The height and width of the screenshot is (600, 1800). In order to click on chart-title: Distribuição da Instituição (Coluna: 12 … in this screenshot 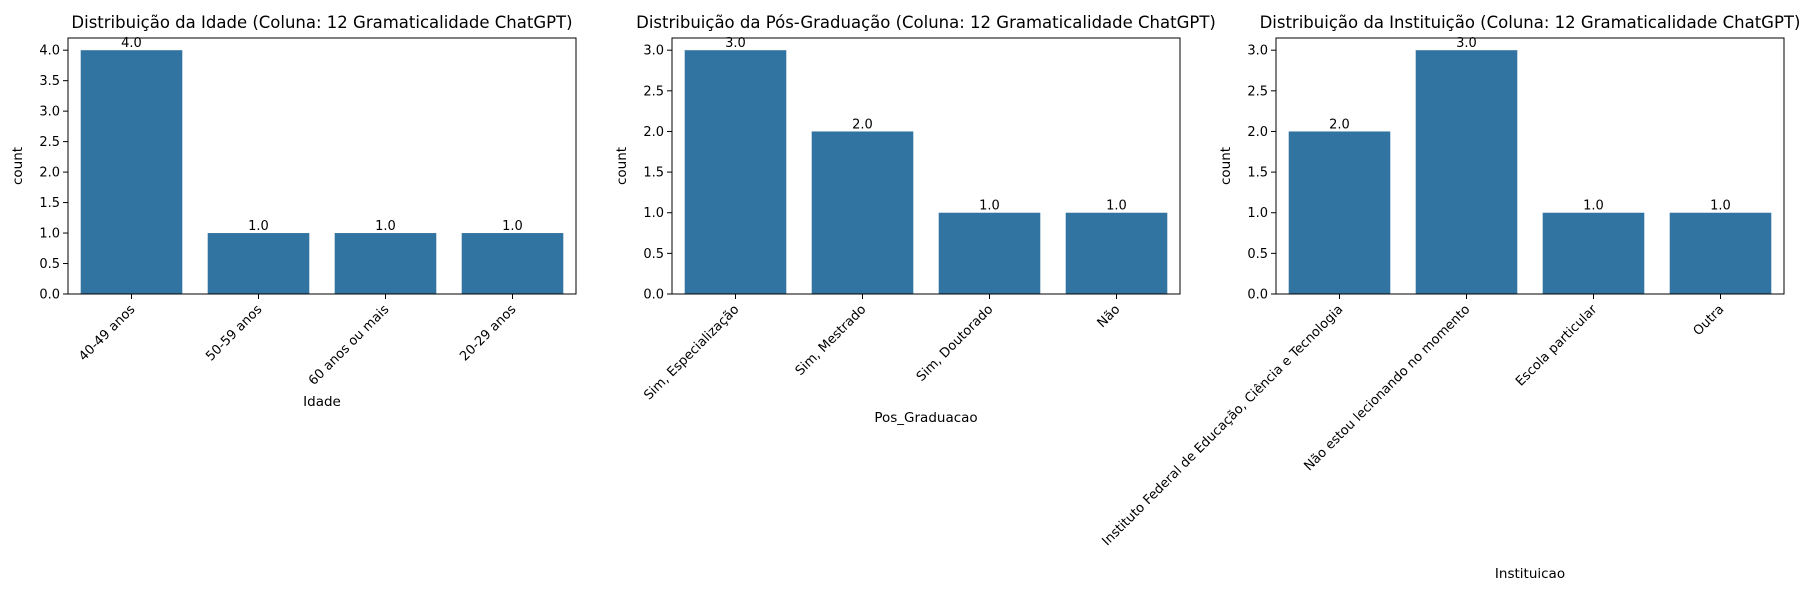, I will do `click(1530, 22)`.